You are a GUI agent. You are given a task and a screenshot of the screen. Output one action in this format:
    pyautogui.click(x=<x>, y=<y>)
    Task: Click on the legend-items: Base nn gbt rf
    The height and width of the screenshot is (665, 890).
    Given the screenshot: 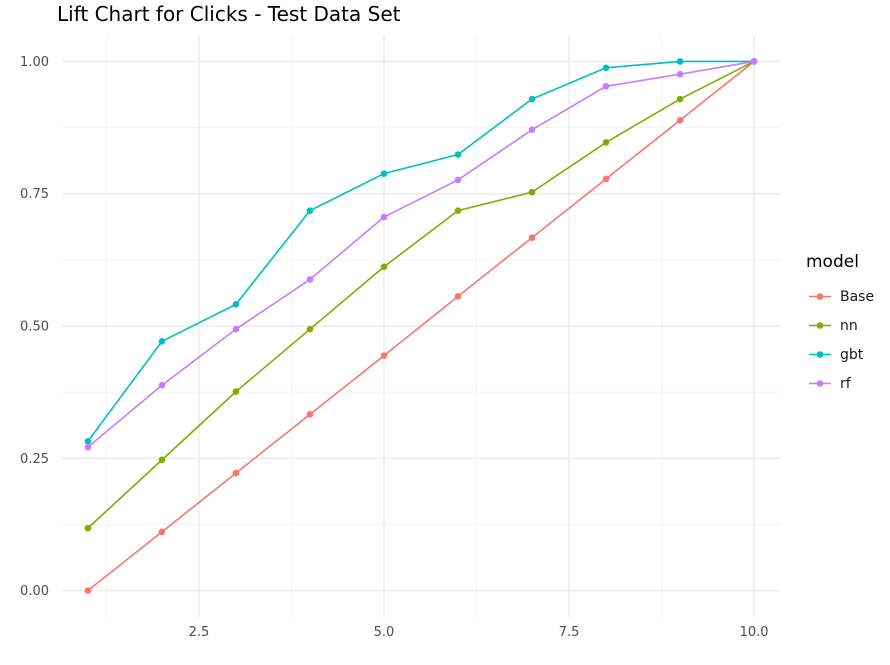 What is the action you would take?
    pyautogui.click(x=840, y=340)
    